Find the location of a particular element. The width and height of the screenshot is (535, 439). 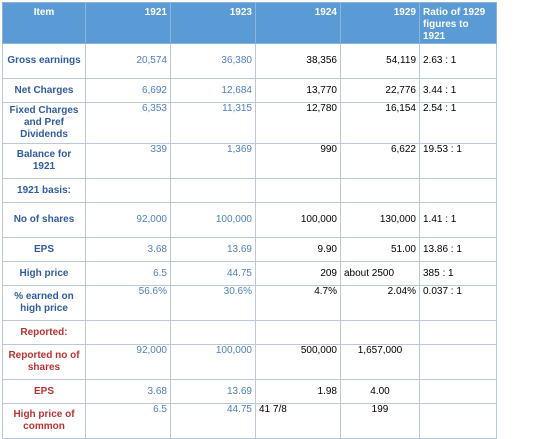

cell-1924: 1.98 is located at coordinates (298, 391).